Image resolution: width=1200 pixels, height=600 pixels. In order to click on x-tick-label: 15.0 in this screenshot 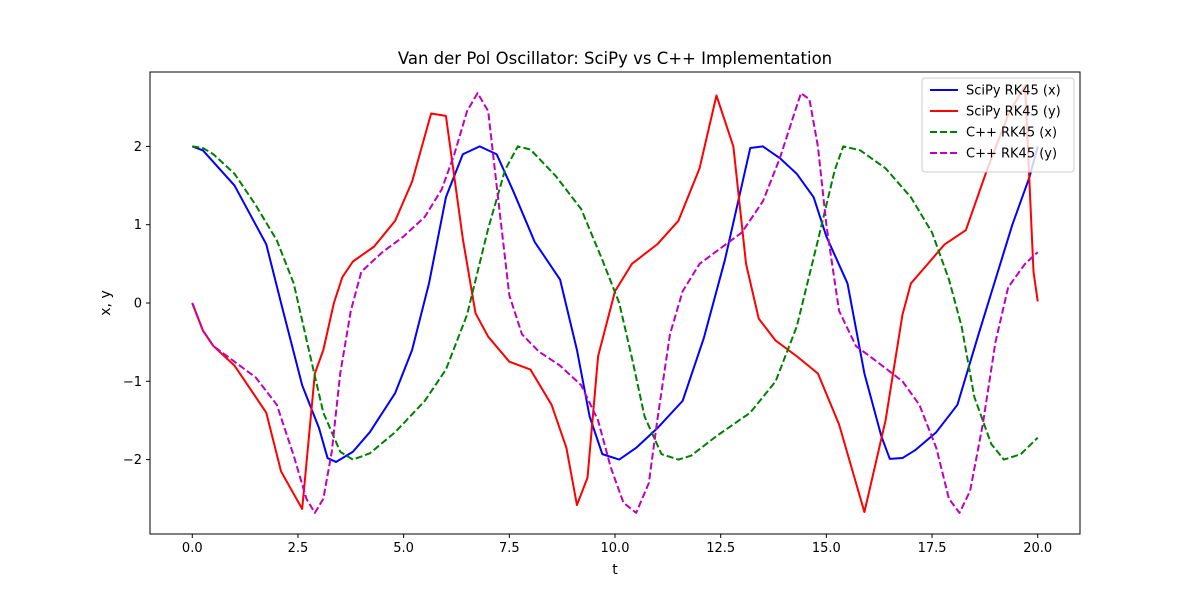, I will do `click(826, 548)`.